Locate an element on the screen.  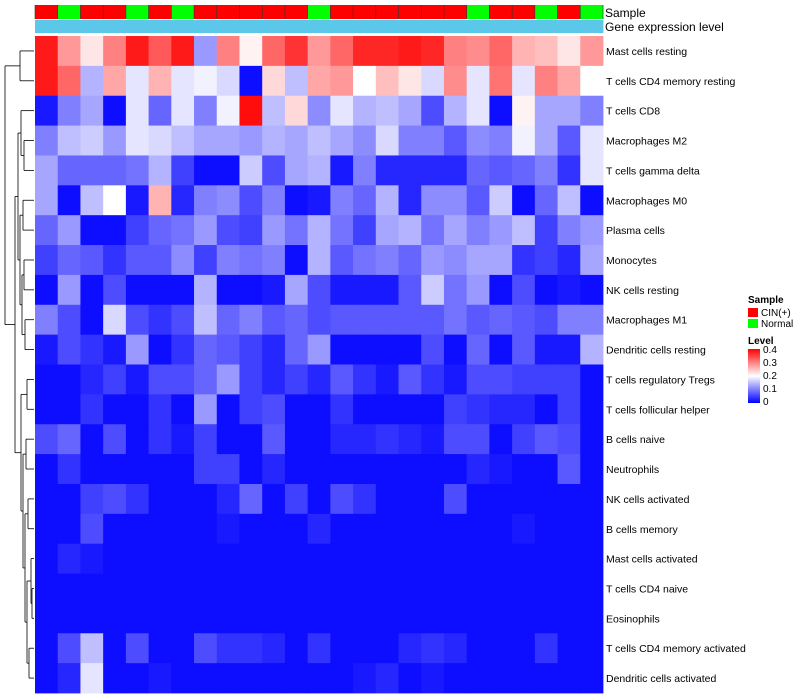
row-label: Mast cells resting is located at coordinates (646, 52).